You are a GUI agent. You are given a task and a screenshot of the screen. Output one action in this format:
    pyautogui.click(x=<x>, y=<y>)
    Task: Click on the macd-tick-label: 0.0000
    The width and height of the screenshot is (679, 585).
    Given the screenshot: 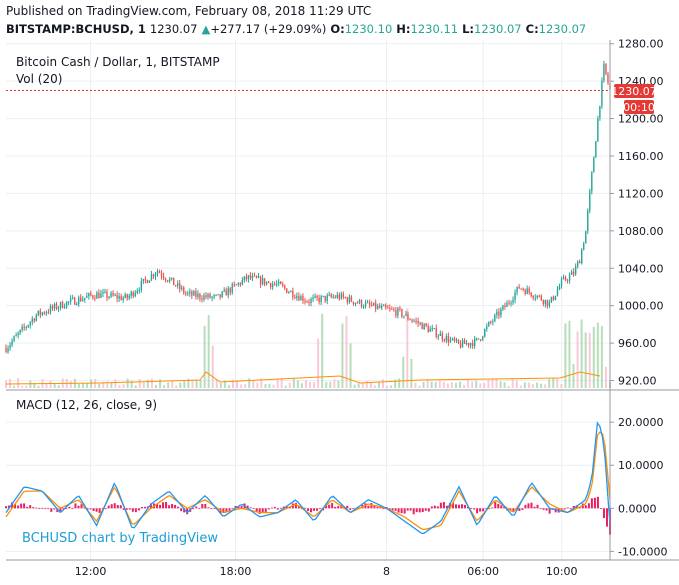 What is the action you would take?
    pyautogui.click(x=637, y=508)
    